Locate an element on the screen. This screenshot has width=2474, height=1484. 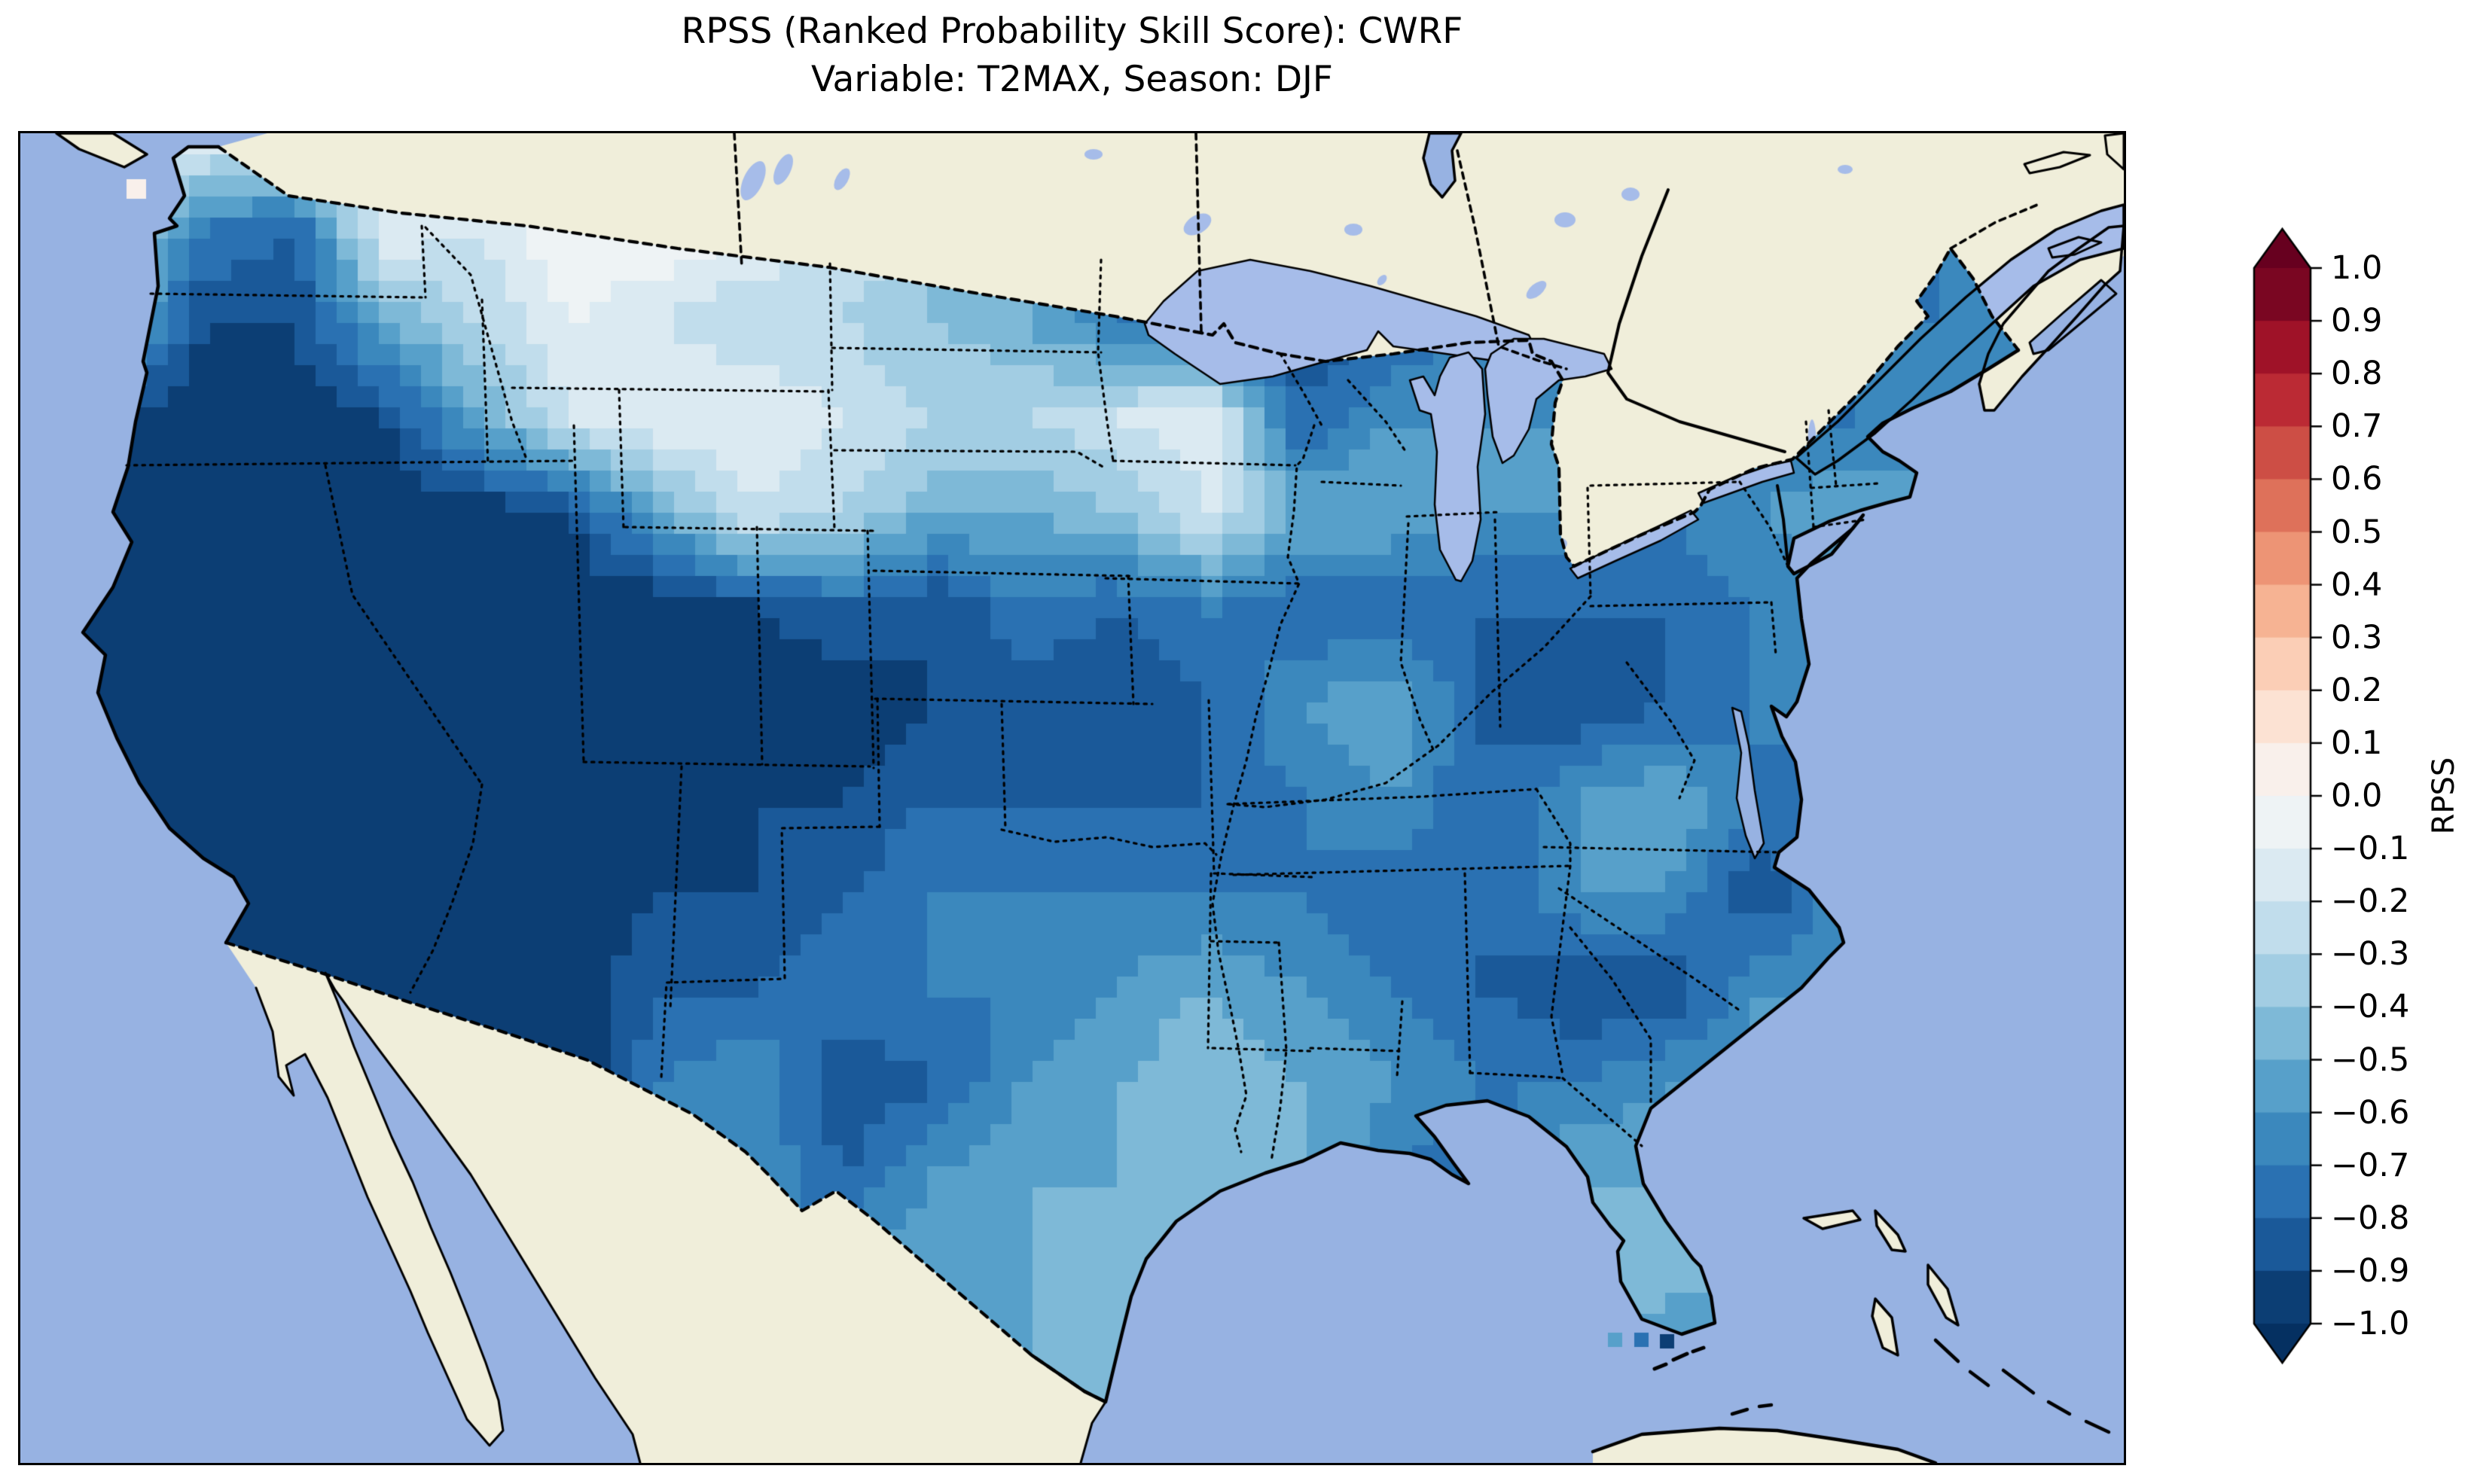
colorbar-tick-label: −0.5 is located at coordinates (2370, 1060).